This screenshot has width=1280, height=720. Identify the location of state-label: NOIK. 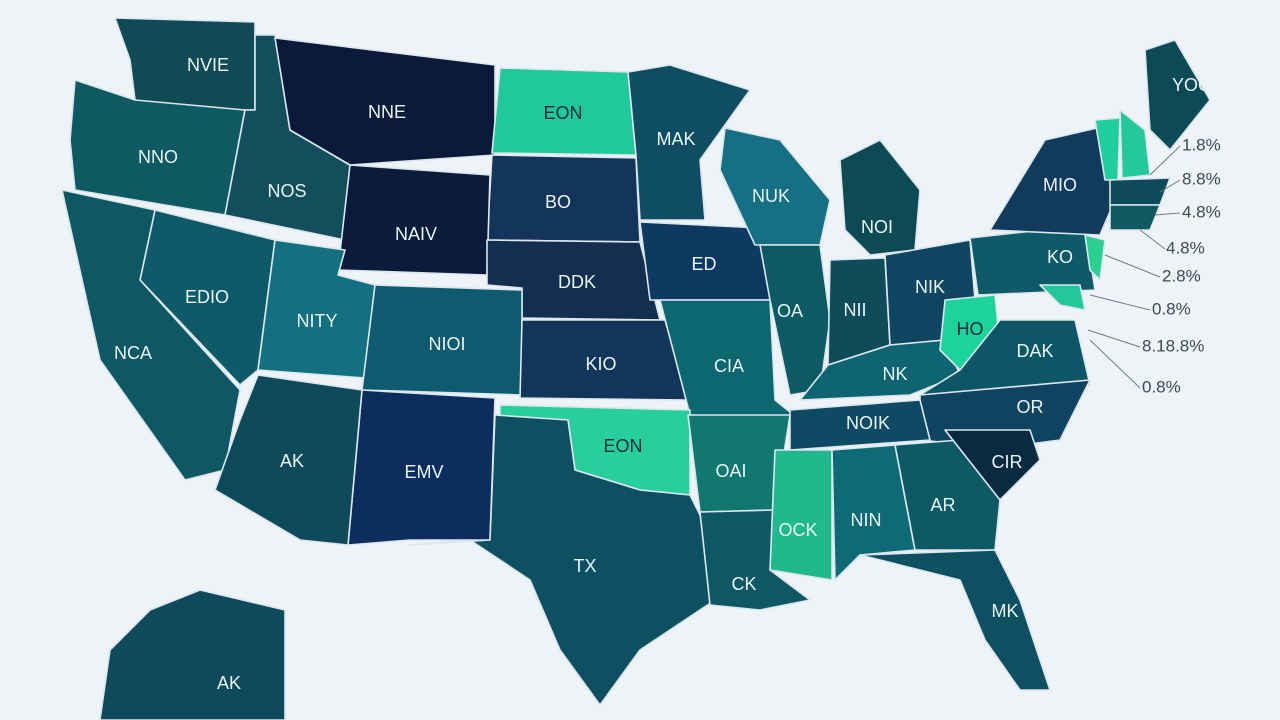
(868, 423).